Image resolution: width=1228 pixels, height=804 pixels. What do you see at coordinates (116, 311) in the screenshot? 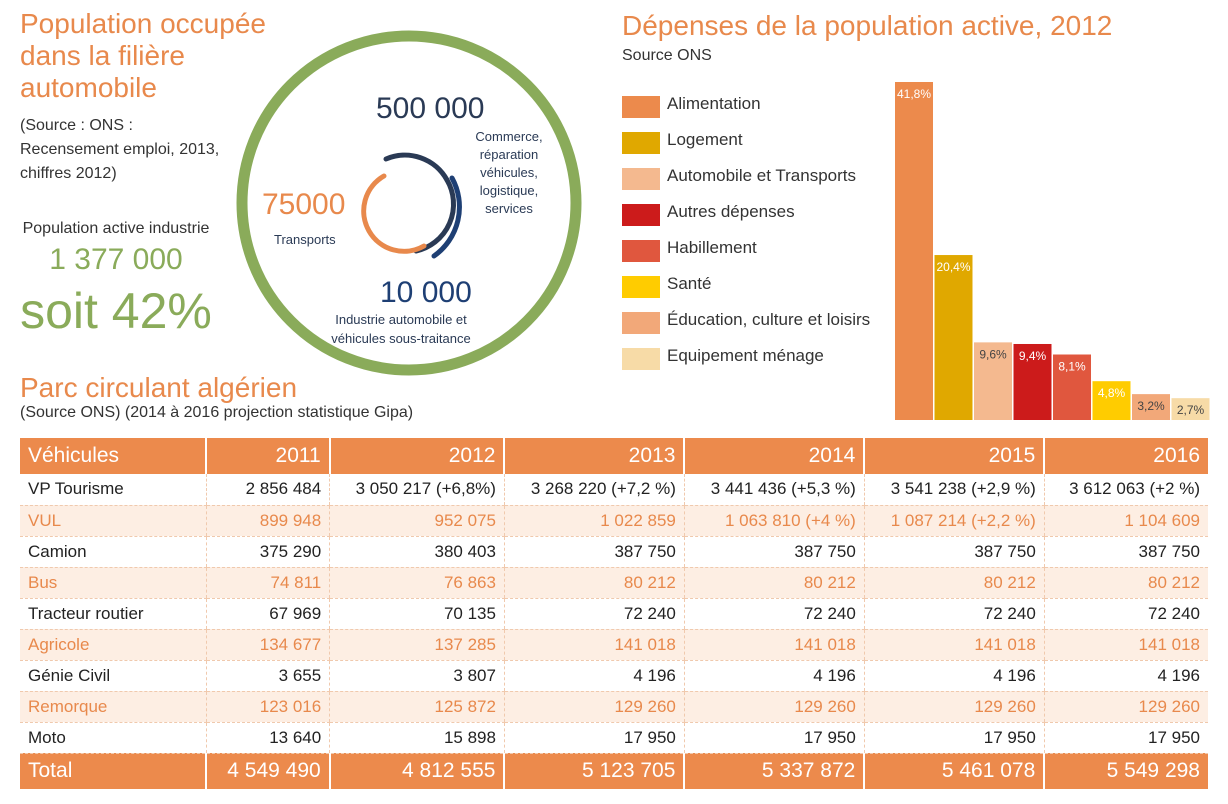
I see `active-population-percent: soit 42%` at bounding box center [116, 311].